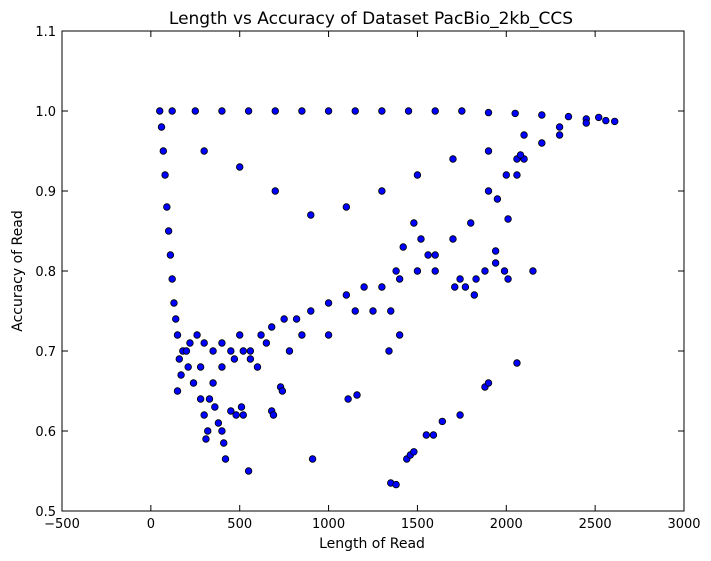  Describe the element at coordinates (62, 524) in the screenshot. I see `x-tick-label: −500` at that location.